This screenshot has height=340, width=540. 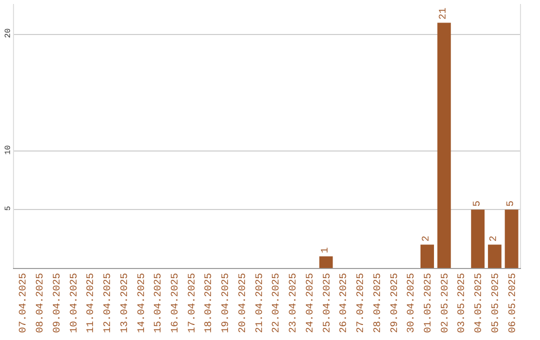 What do you see at coordinates (226, 303) in the screenshot?
I see `x-tick-label: 19.04.2025` at bounding box center [226, 303].